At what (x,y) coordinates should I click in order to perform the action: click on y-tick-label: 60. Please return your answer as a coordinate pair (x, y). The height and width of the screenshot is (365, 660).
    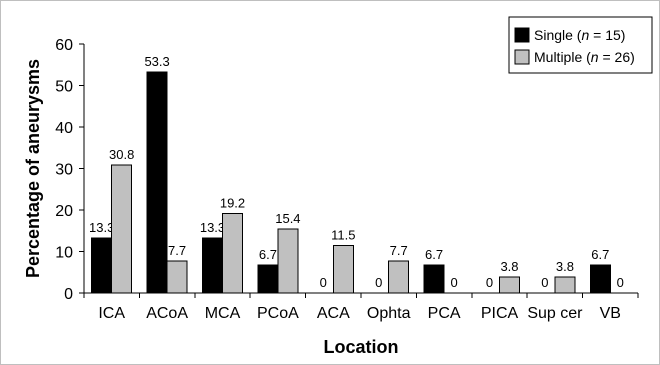
    Looking at the image, I should click on (64, 45).